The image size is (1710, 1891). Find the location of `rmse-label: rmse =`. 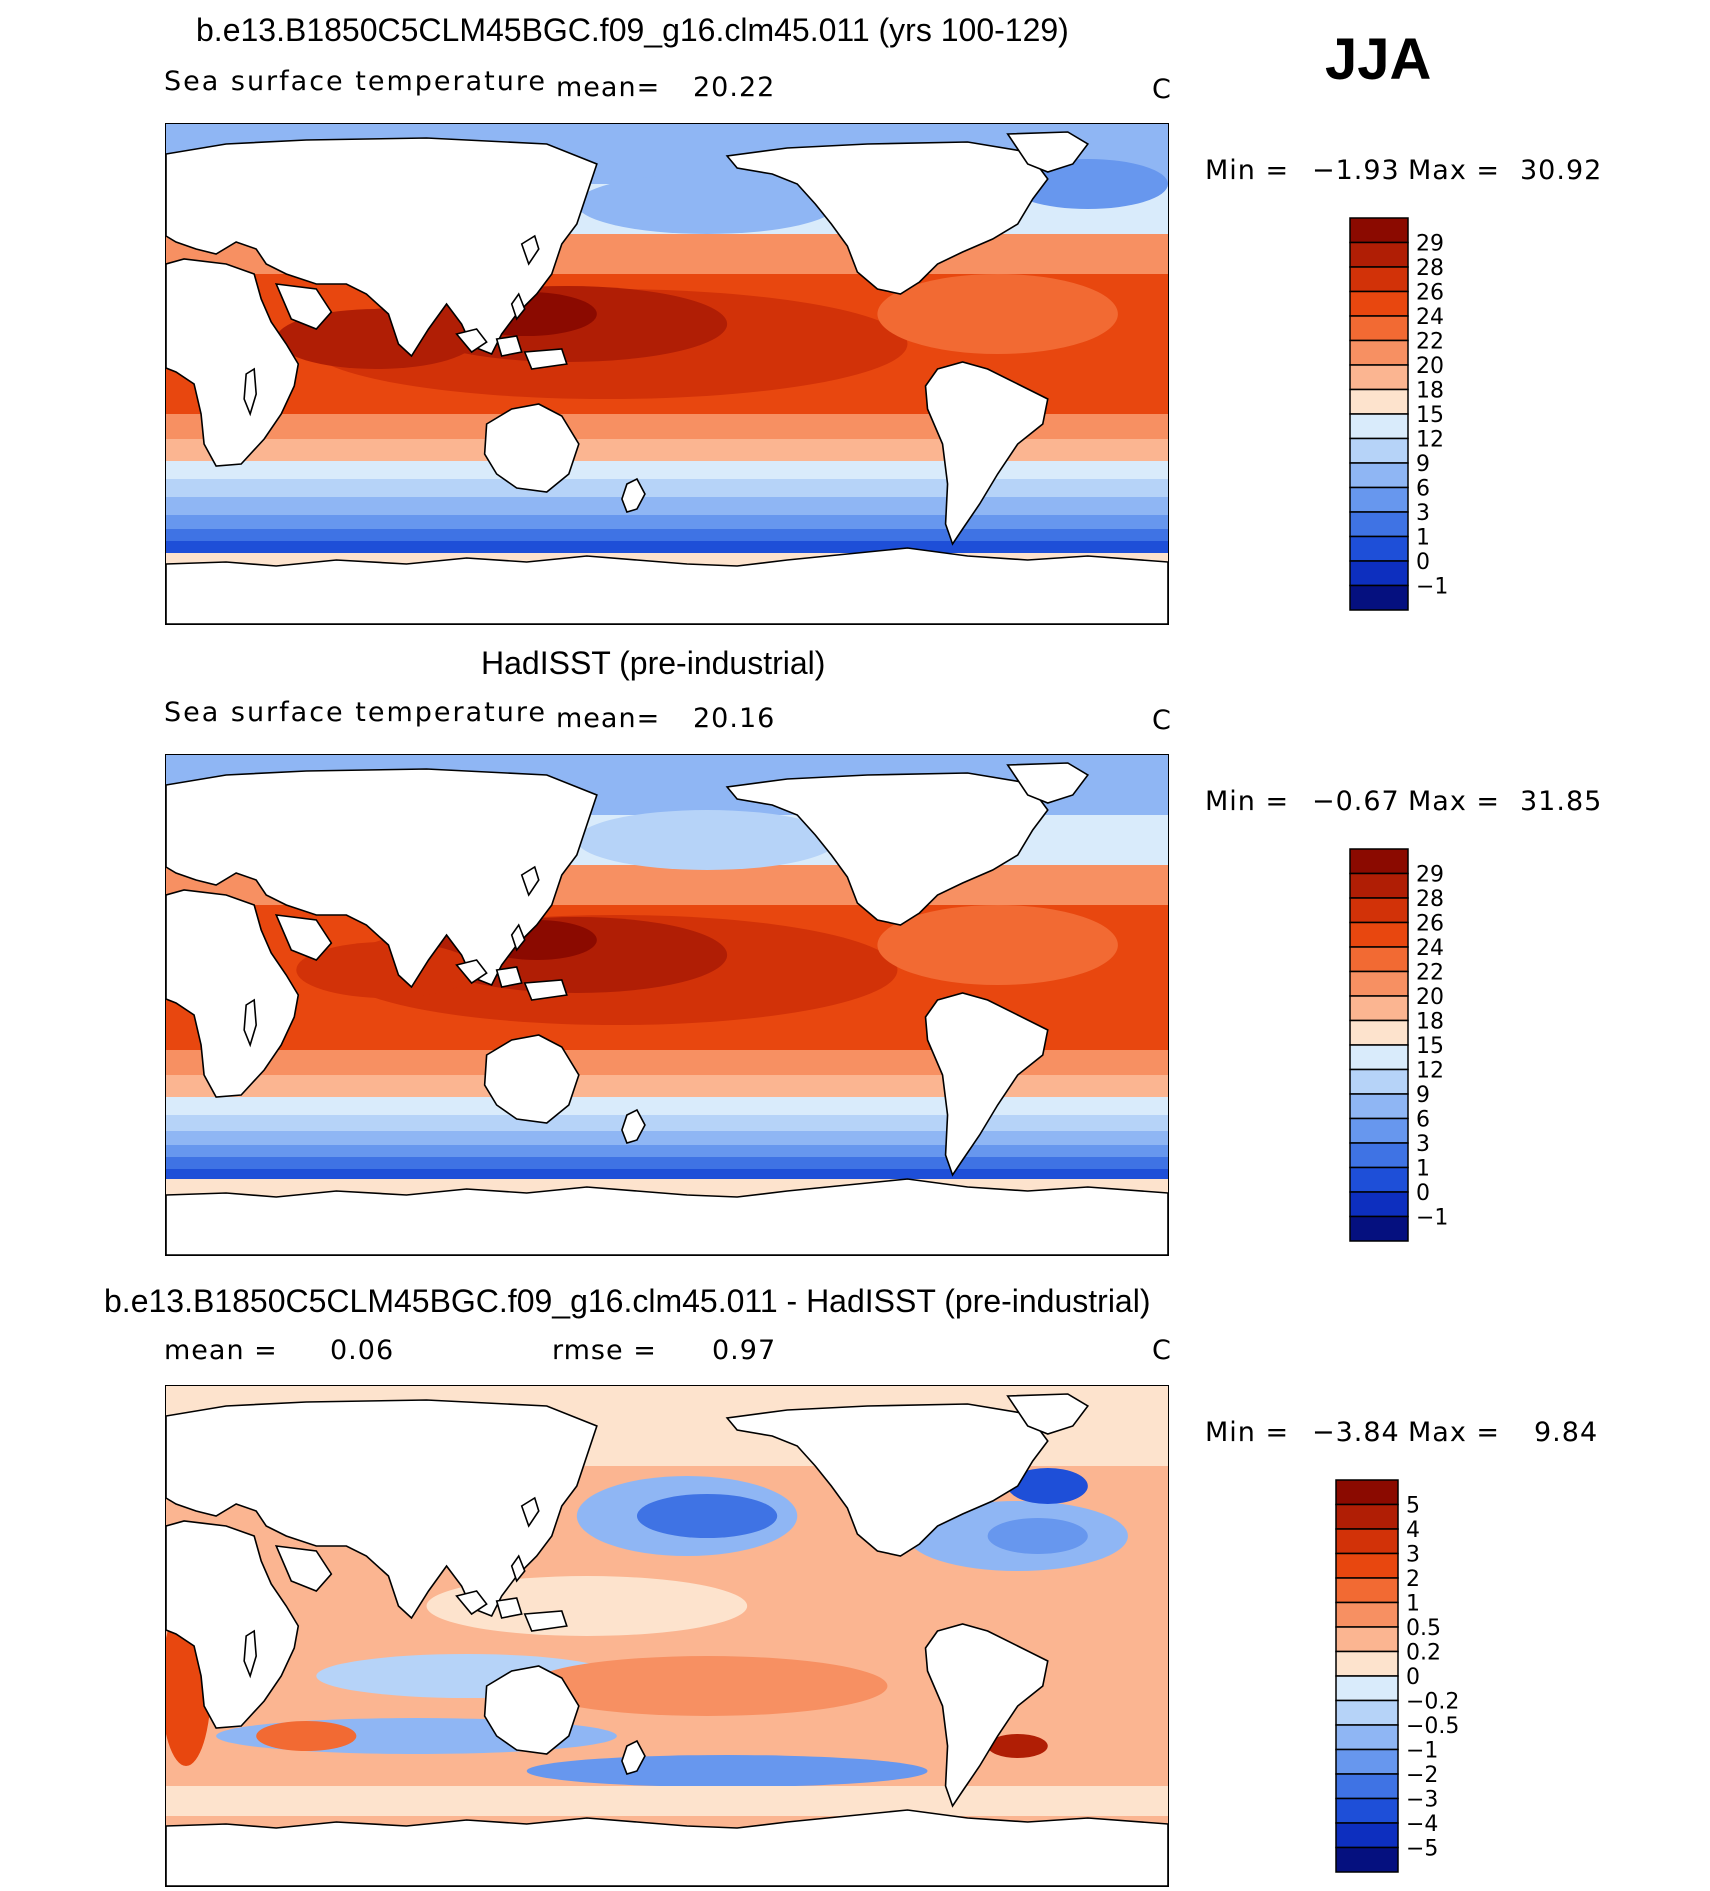

rmse-label: rmse = is located at coordinates (604, 1350).